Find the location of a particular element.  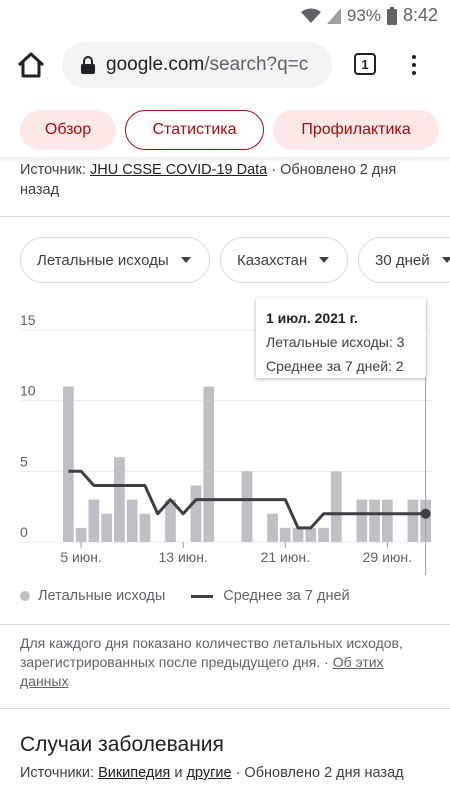

y-tick-label: 10 is located at coordinates (28, 391).